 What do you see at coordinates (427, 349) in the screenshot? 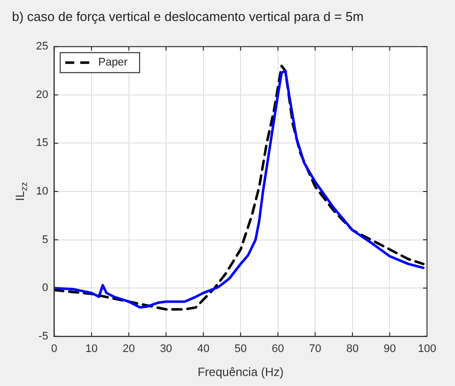
I see `x-tick-label: 100` at bounding box center [427, 349].